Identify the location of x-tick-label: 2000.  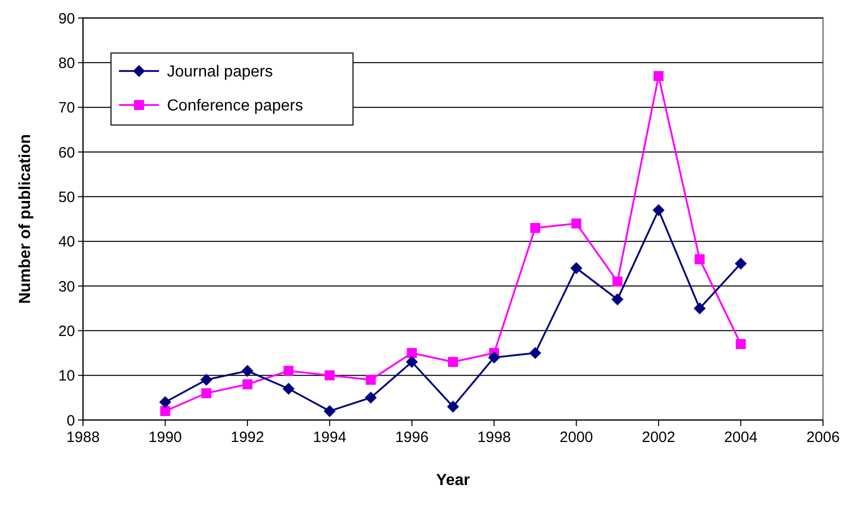
(577, 437).